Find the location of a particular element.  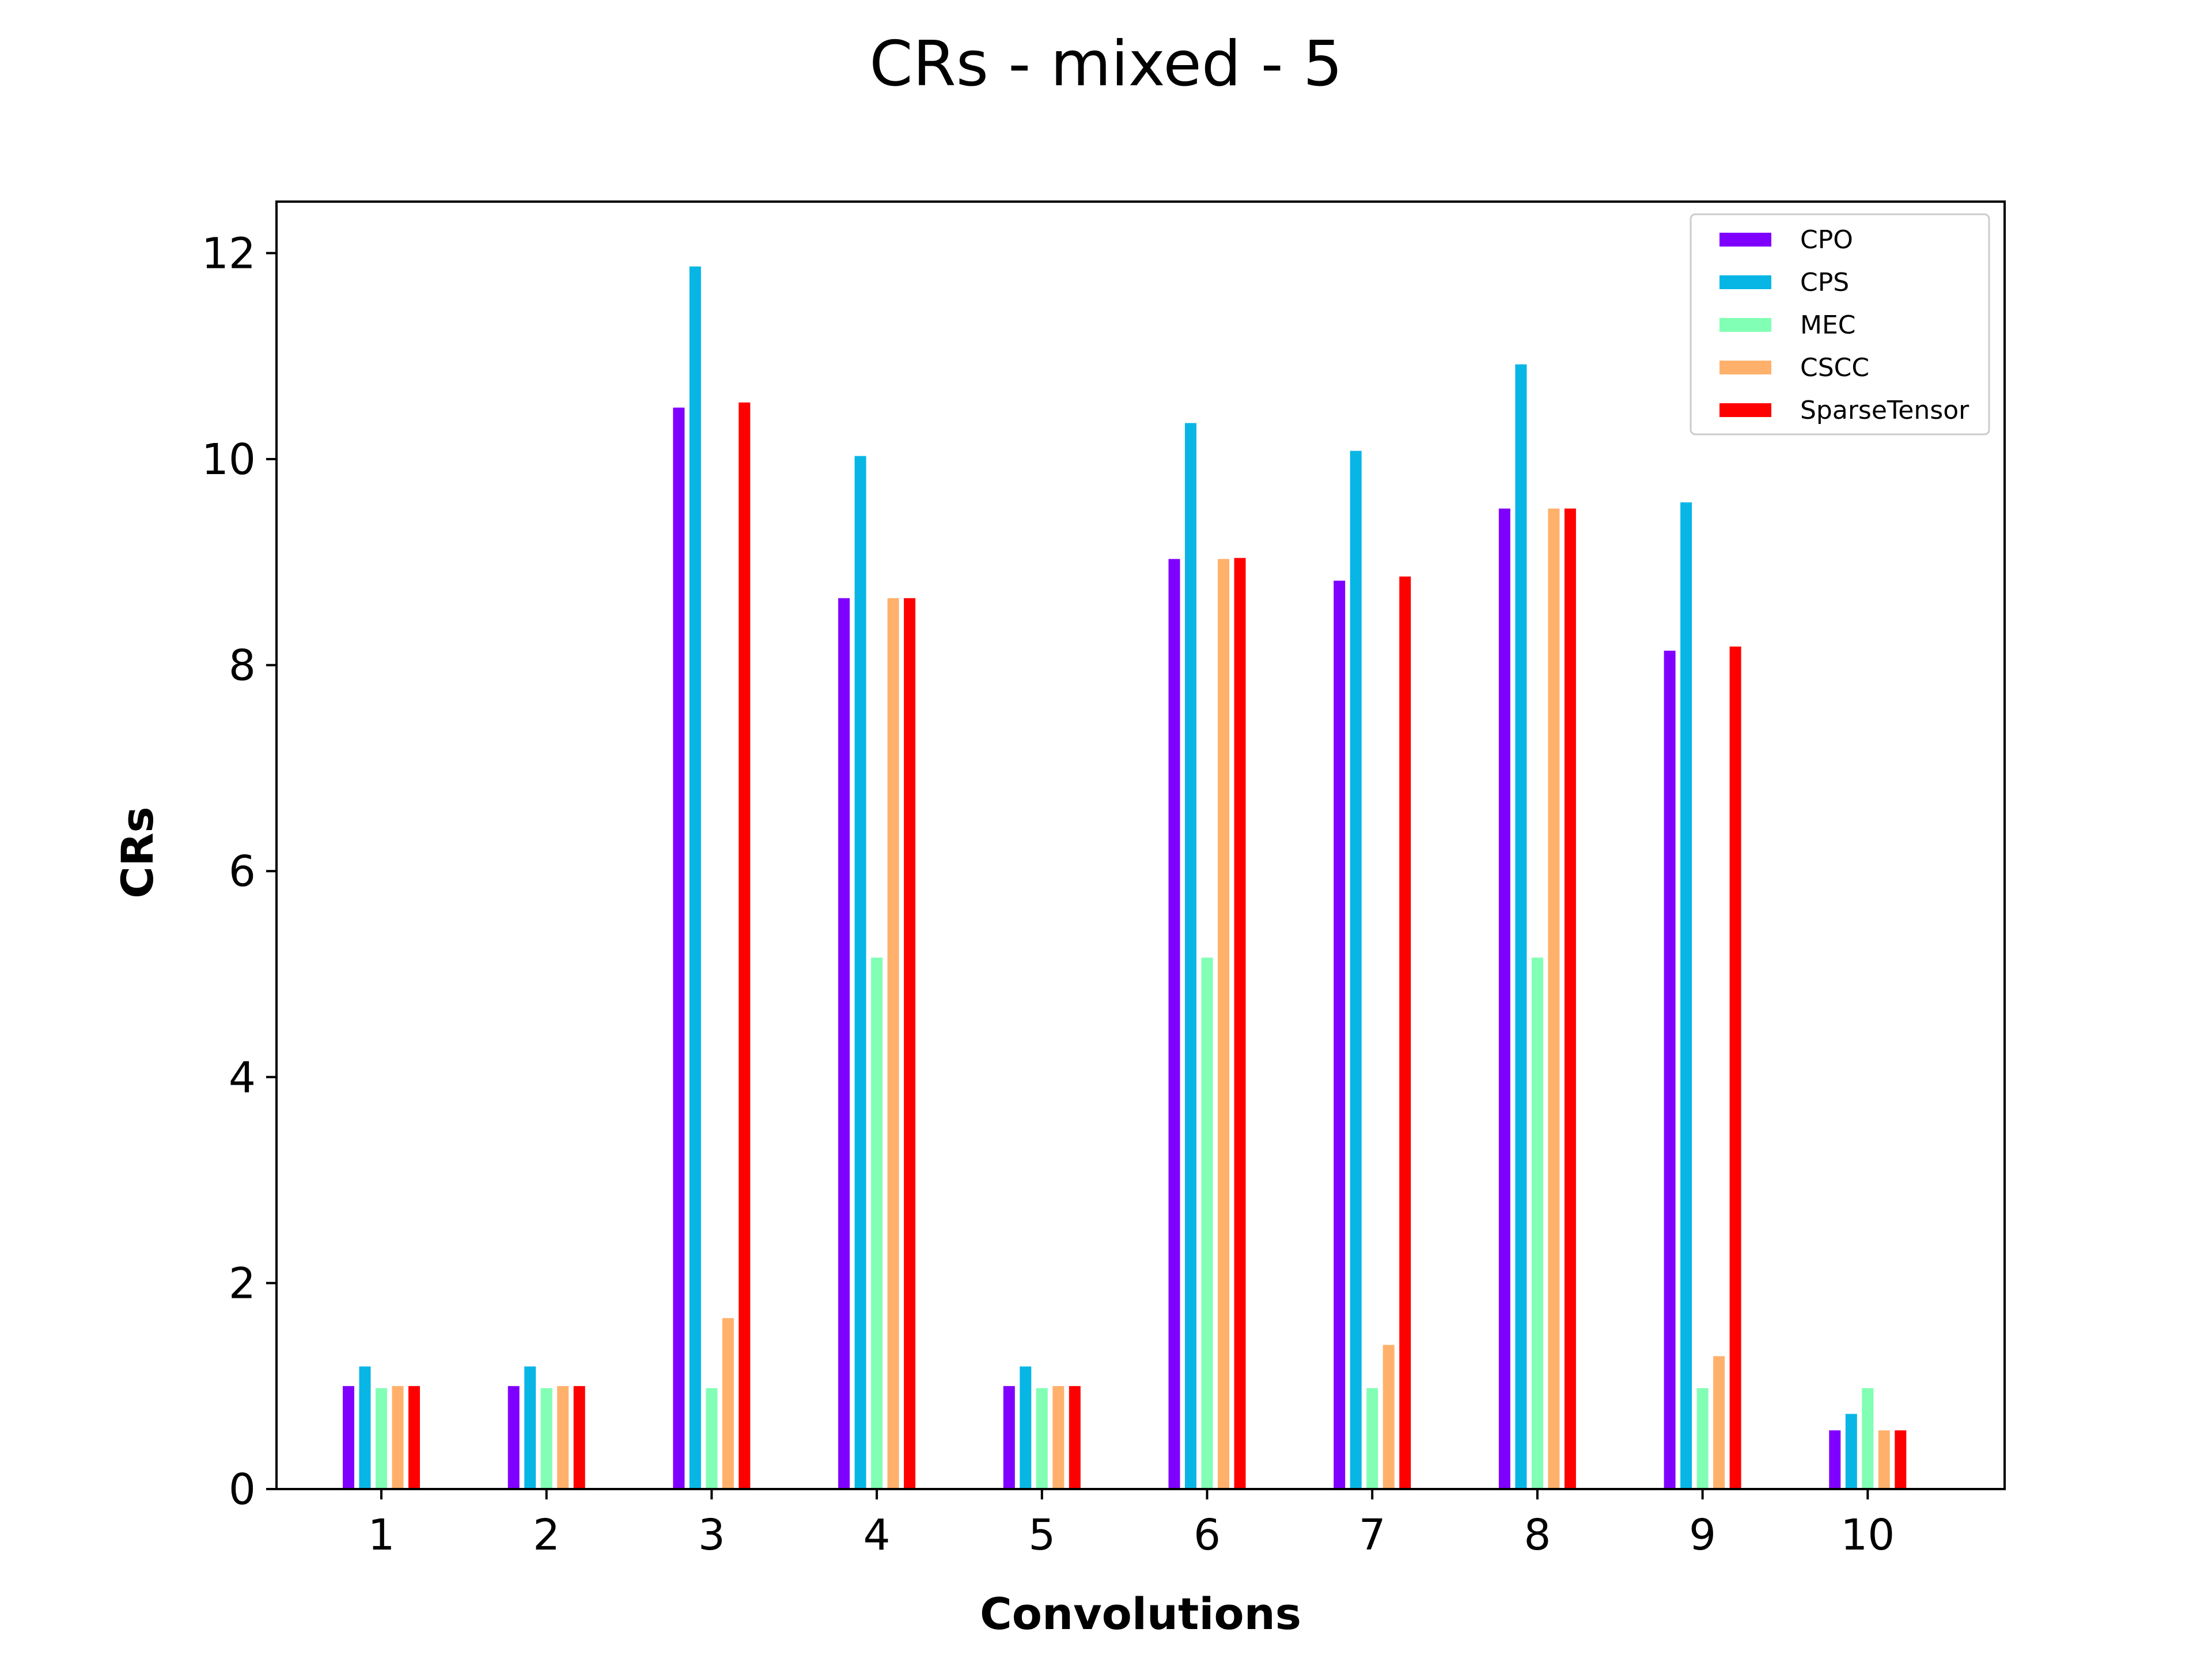

y-tick-label: 2 is located at coordinates (242, 1283).